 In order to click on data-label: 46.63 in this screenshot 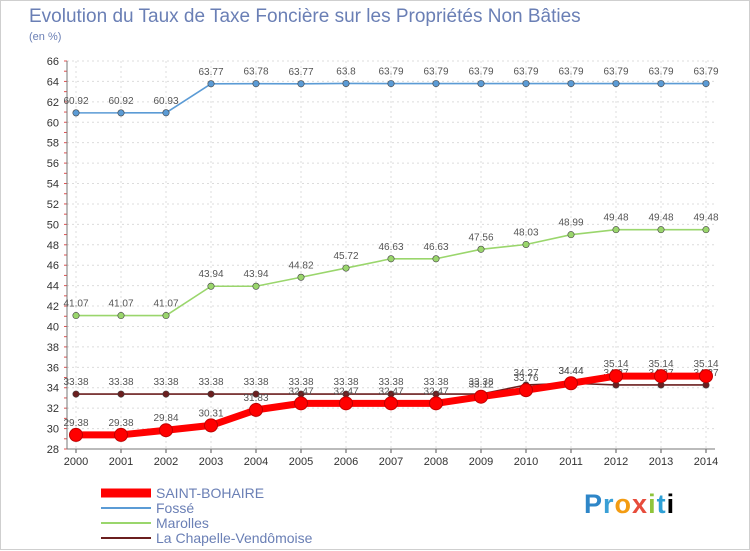, I will do `click(435, 247)`.